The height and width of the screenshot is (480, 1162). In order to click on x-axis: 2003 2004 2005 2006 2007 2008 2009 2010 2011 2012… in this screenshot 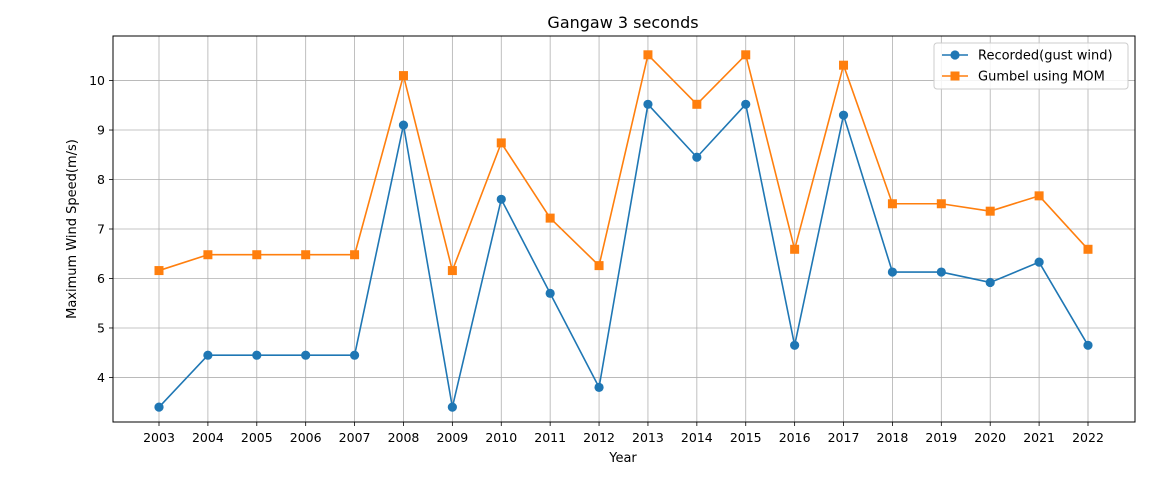, I will do `click(623, 433)`.